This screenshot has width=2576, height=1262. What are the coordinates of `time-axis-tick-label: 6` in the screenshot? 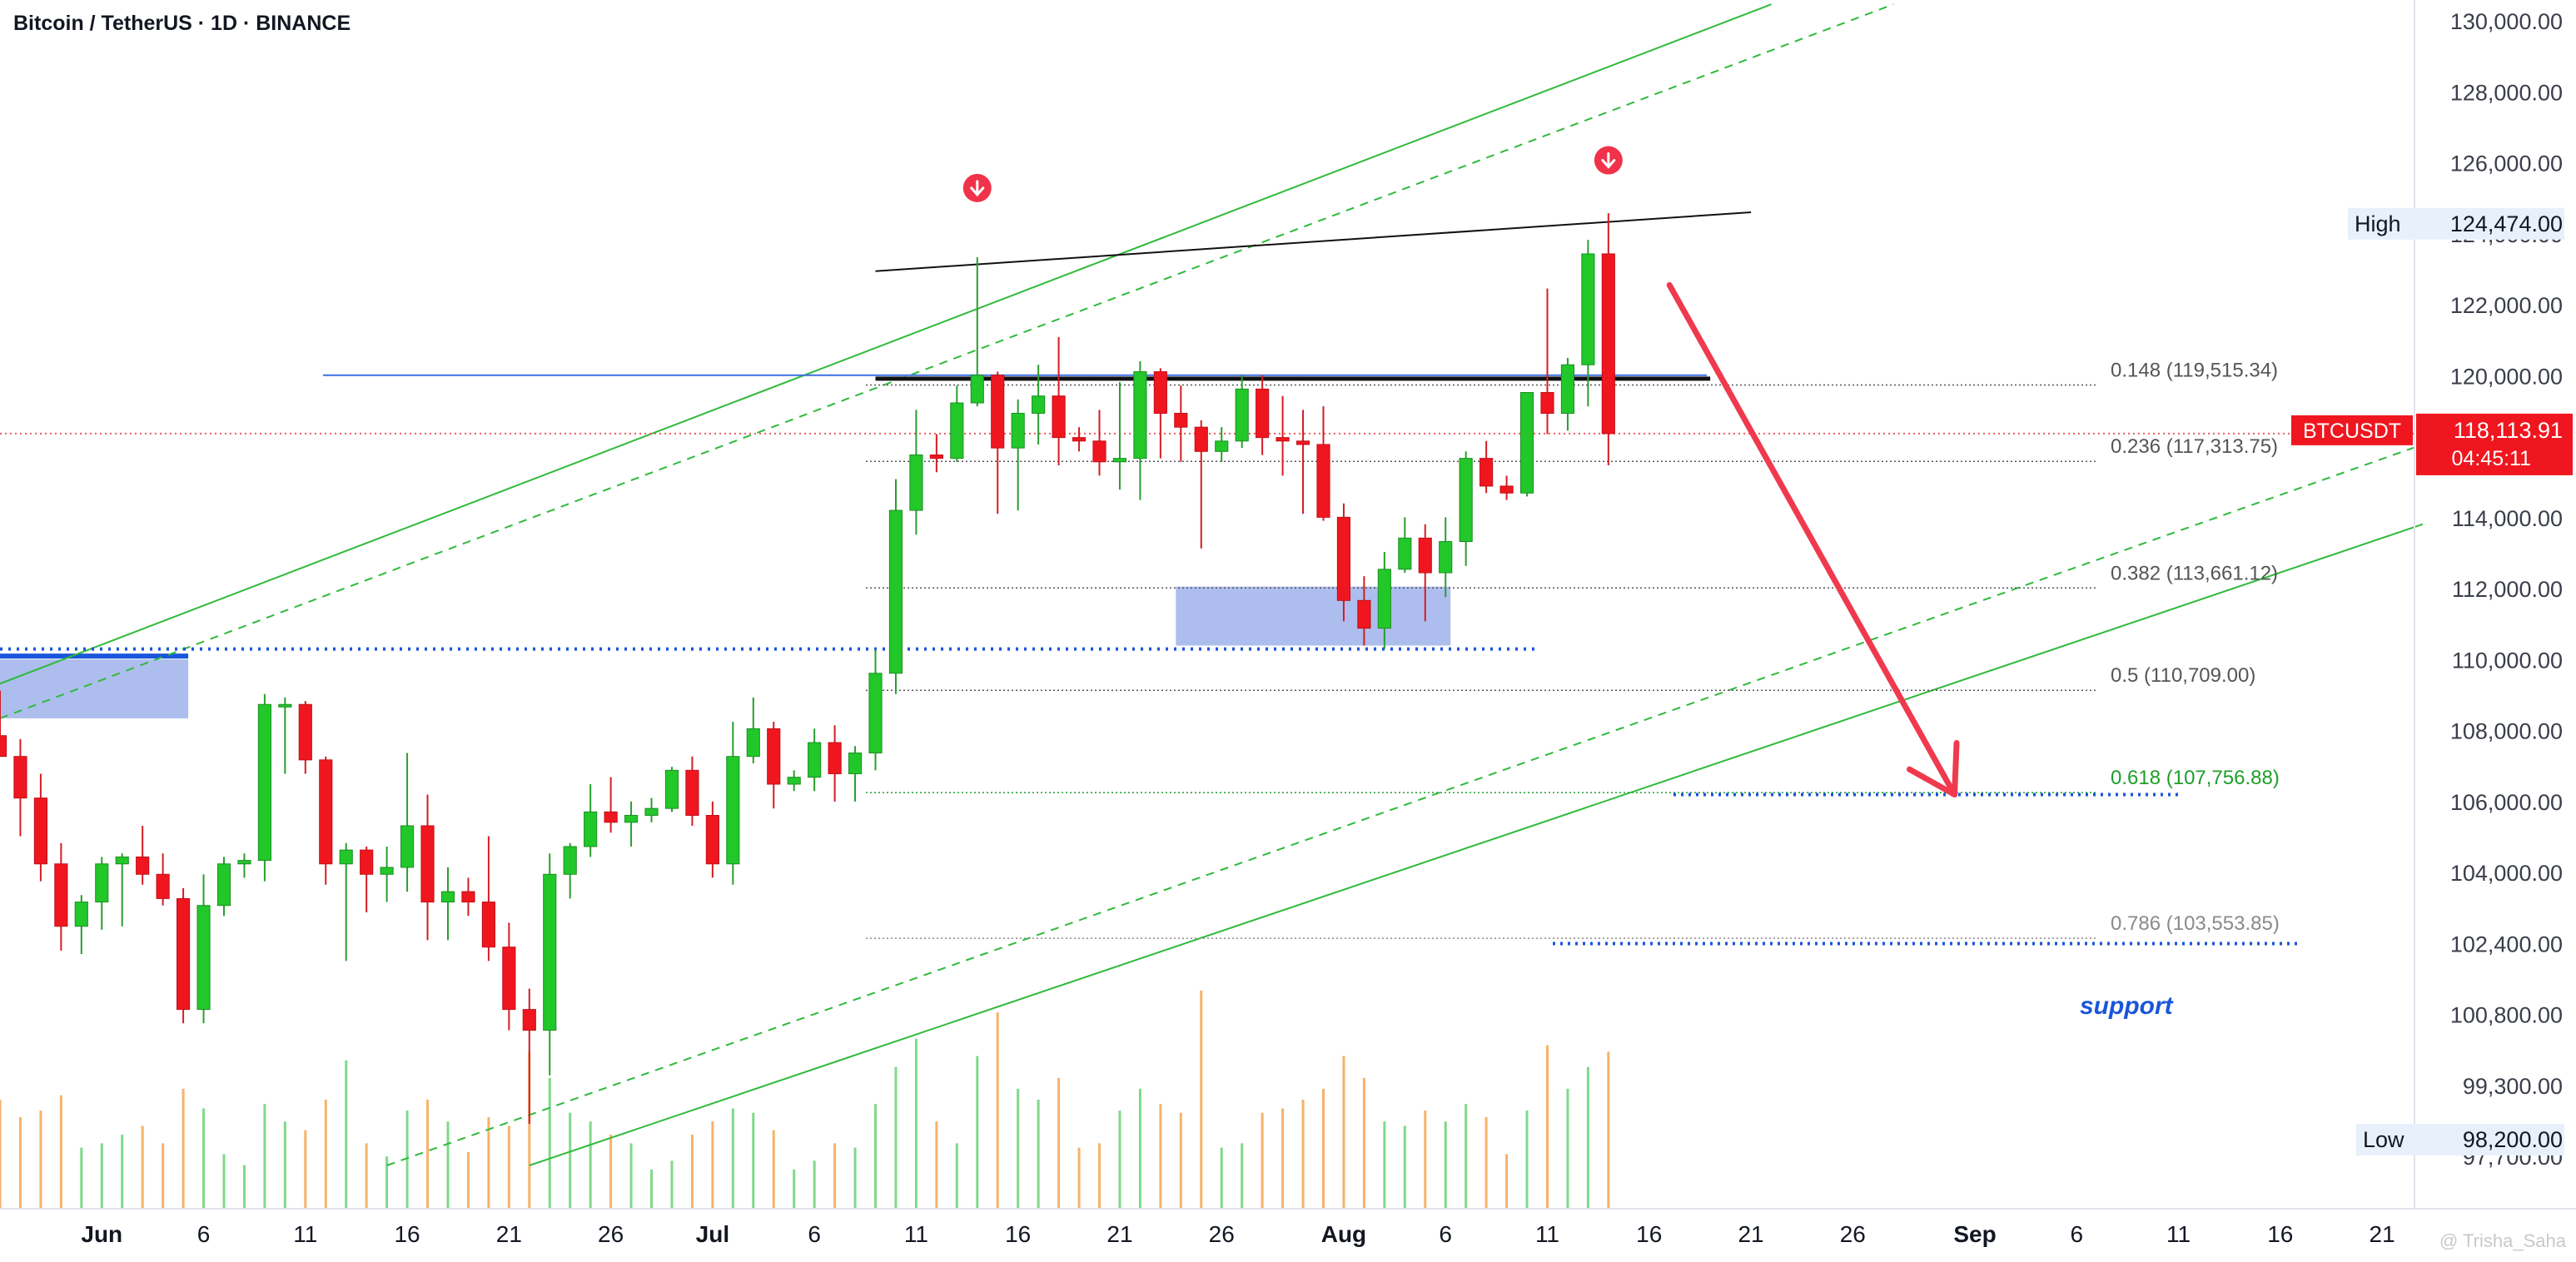 It's located at (204, 1234).